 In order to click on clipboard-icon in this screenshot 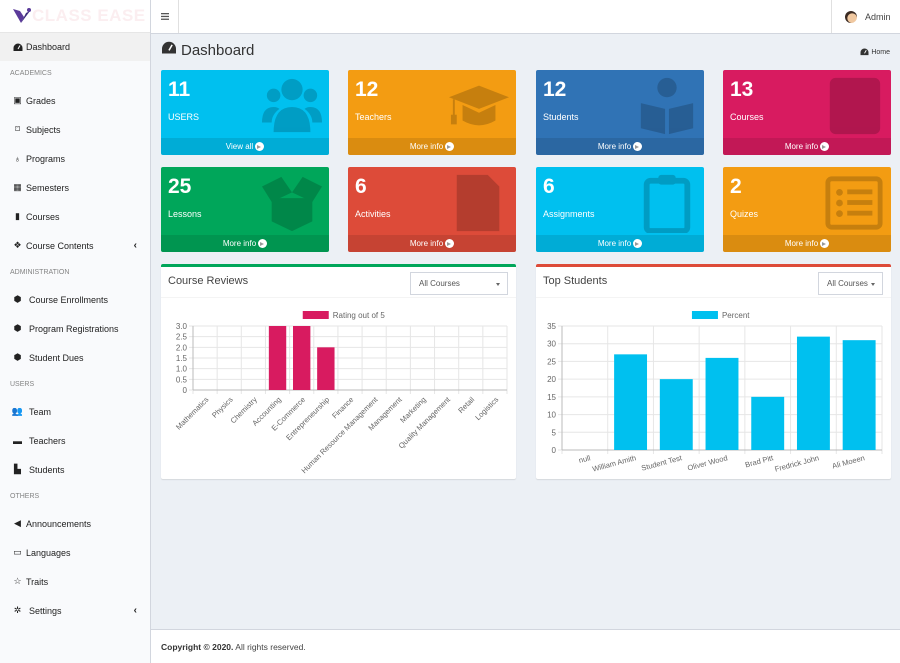, I will do `click(667, 203)`.